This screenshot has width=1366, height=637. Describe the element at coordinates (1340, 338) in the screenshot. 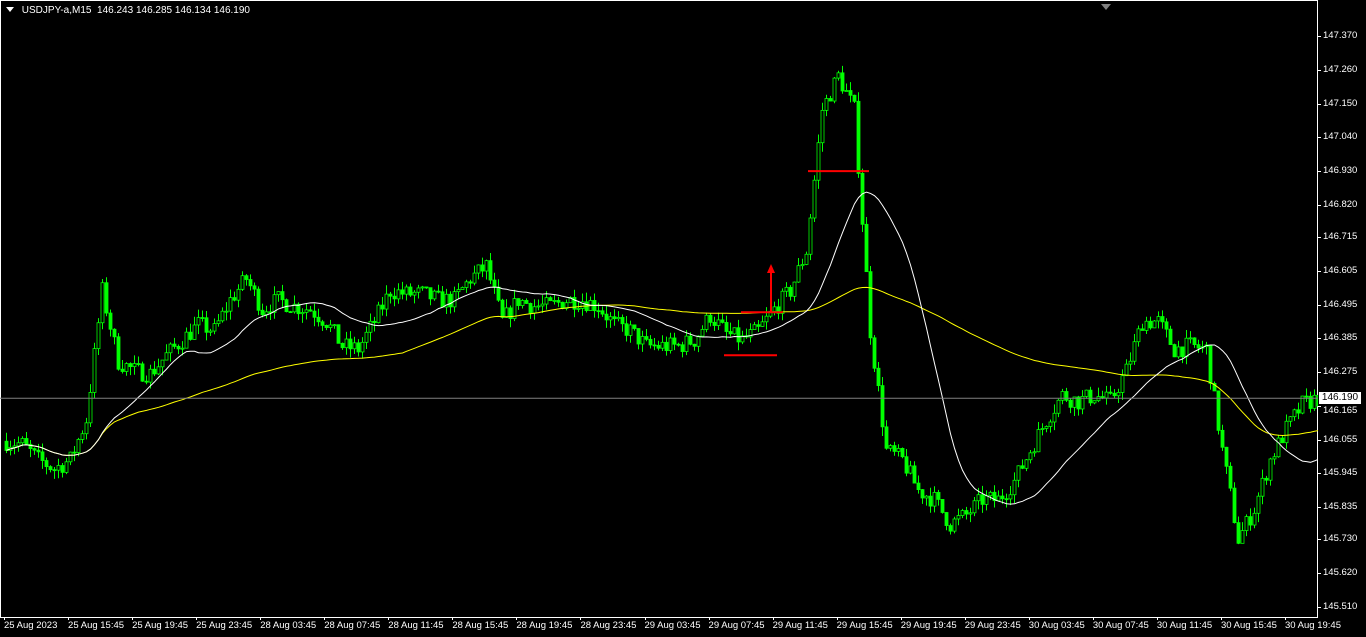

I see `price-tick-label: 146.385` at that location.